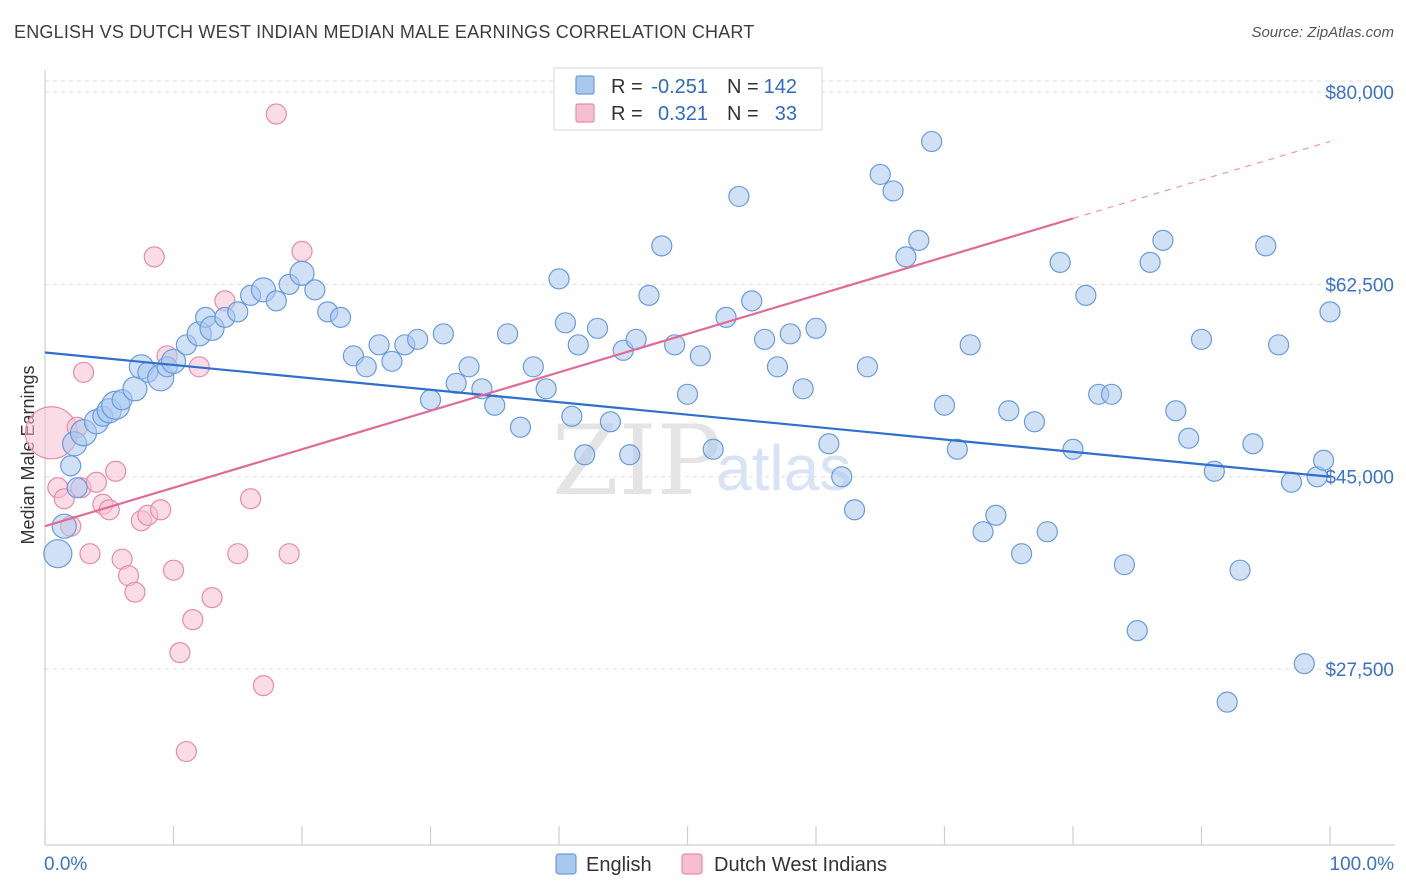  I want to click on legend-n-value-dutch: 33, so click(786, 114).